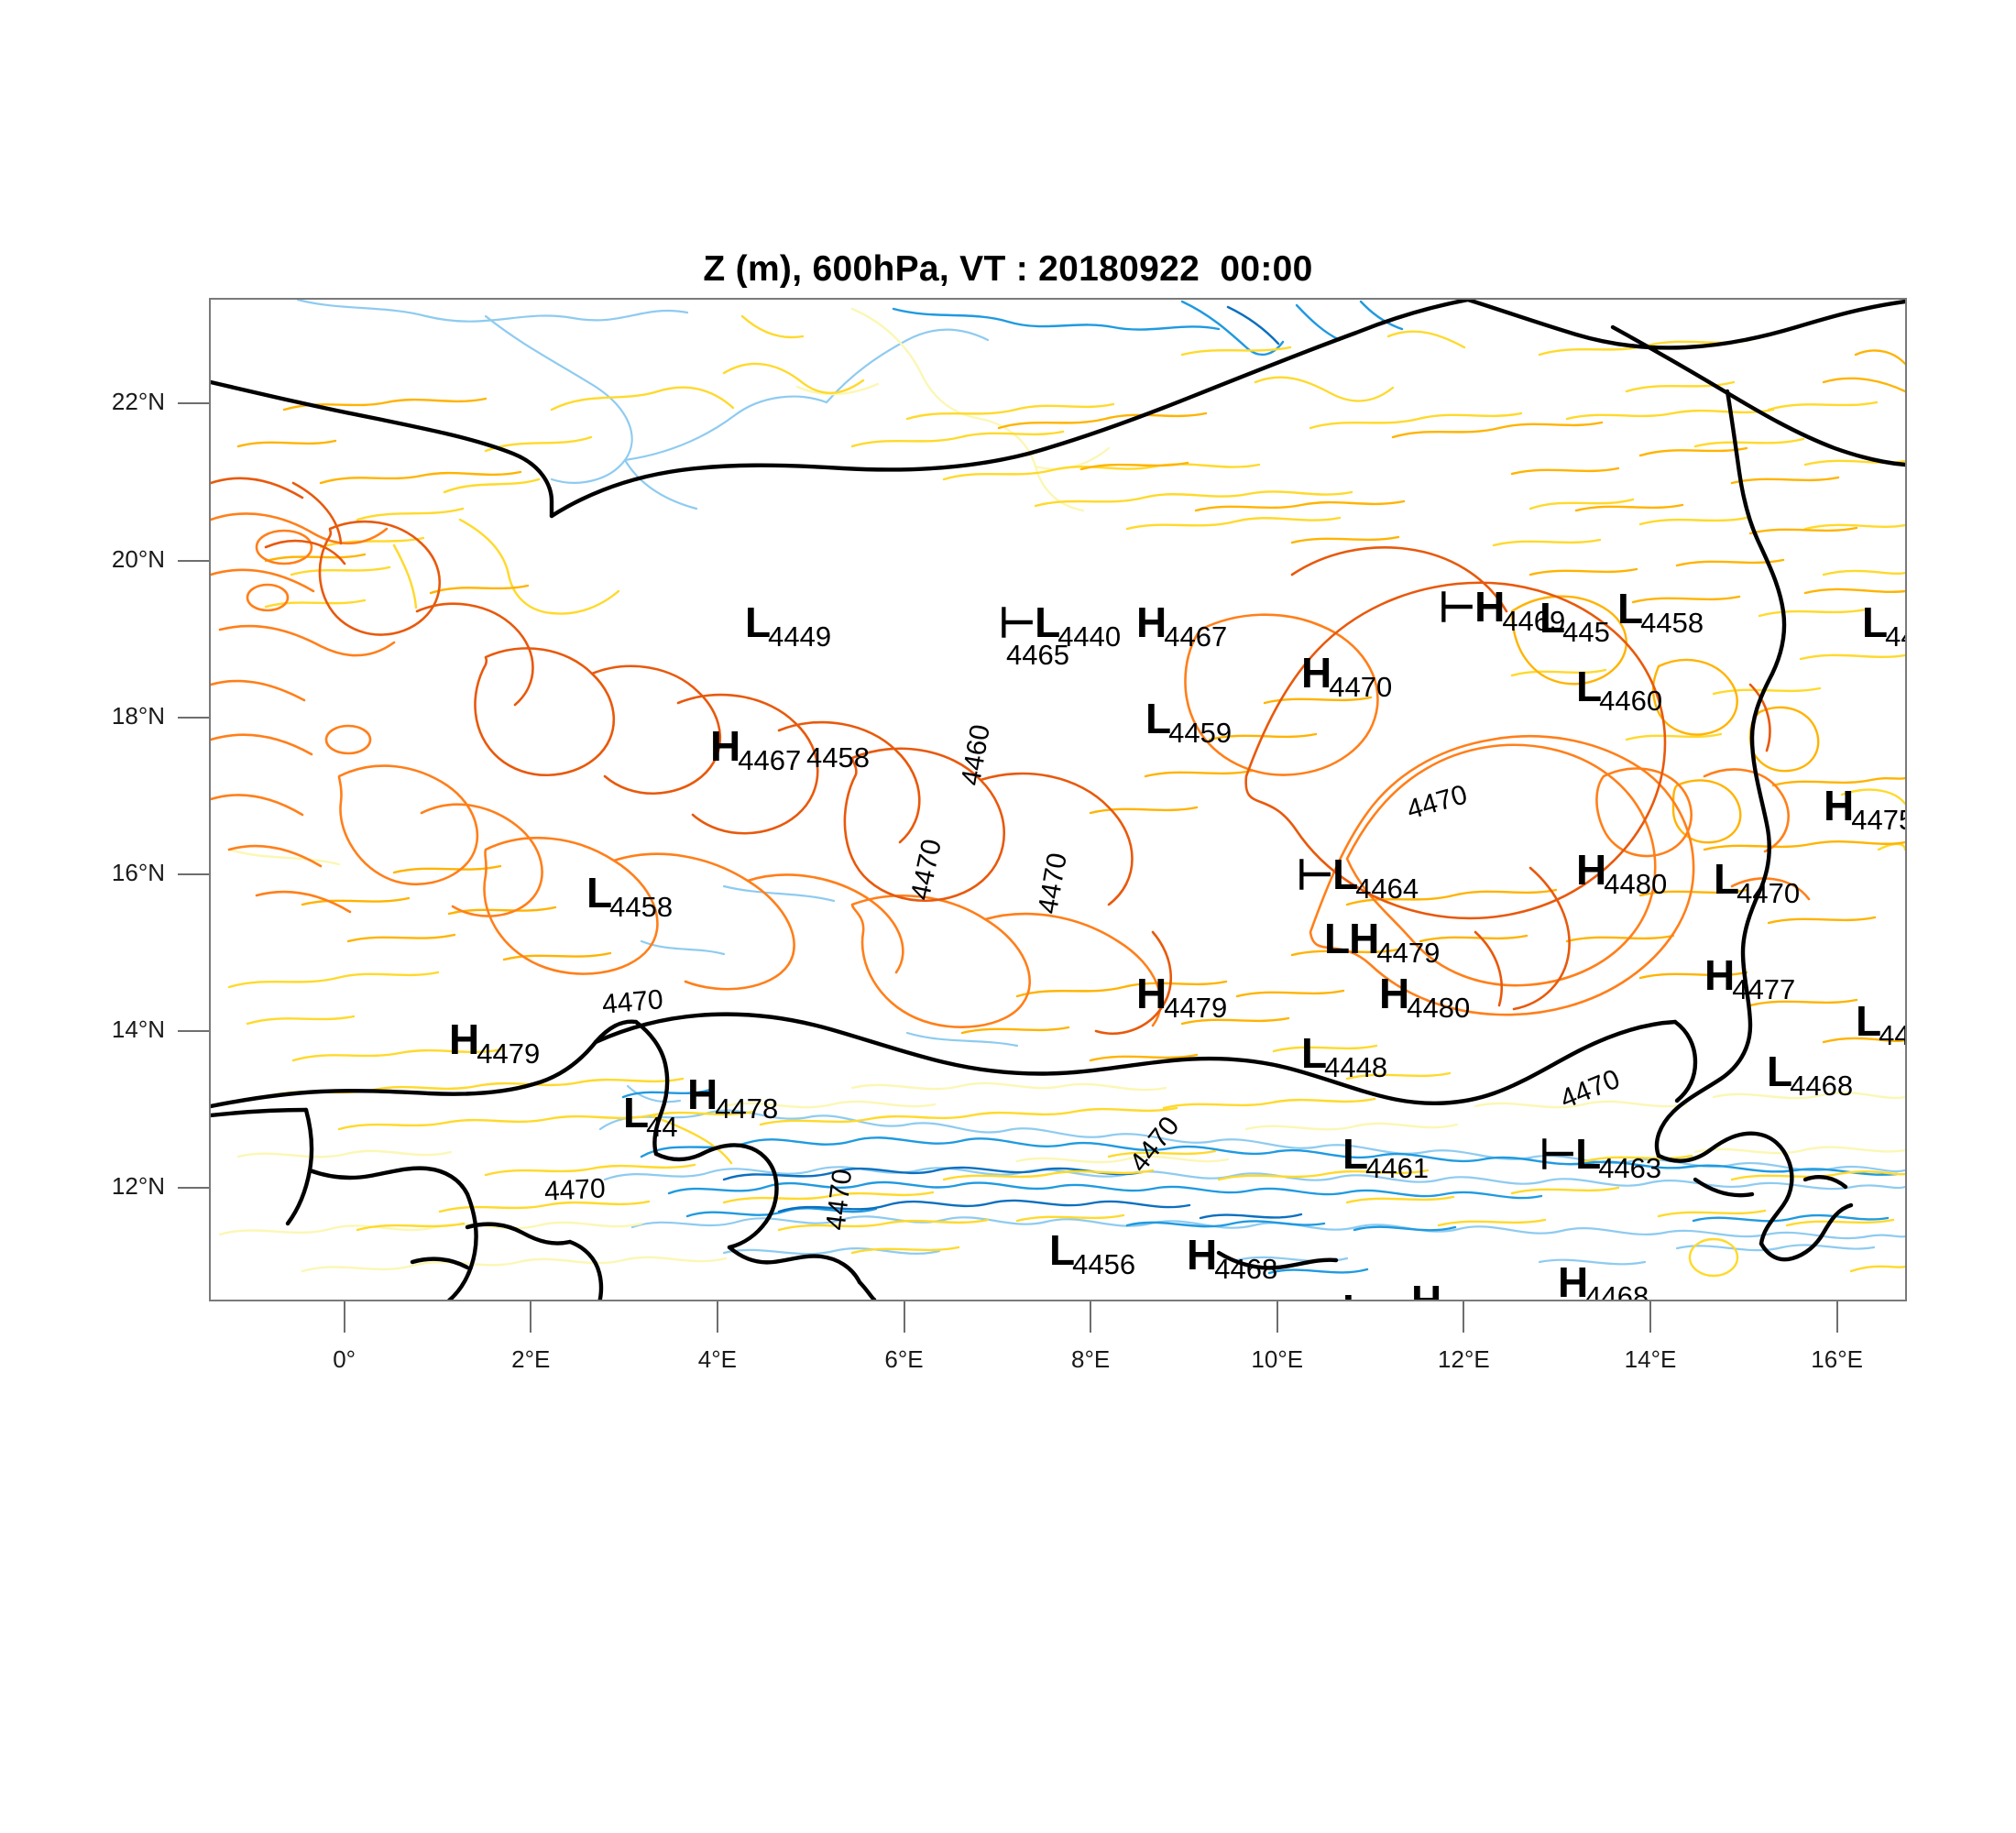 This screenshot has width=2016, height=1833. Describe the element at coordinates (904, 1359) in the screenshot. I see `x-axis-tick-label: 6°E` at that location.